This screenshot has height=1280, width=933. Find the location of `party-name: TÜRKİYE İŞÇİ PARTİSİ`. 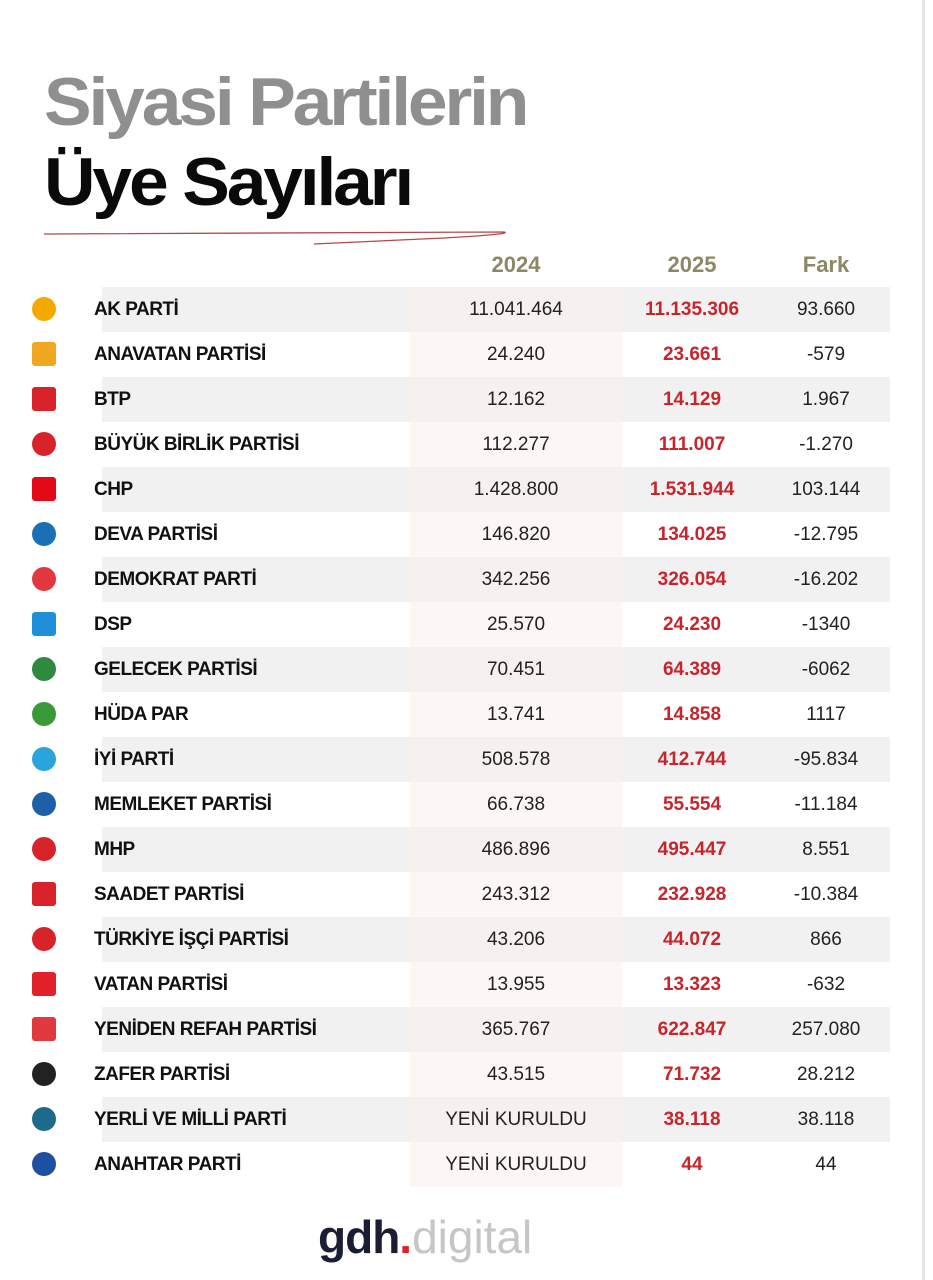

party-name: TÜRKİYE İŞÇİ PARTİSİ is located at coordinates (191, 939).